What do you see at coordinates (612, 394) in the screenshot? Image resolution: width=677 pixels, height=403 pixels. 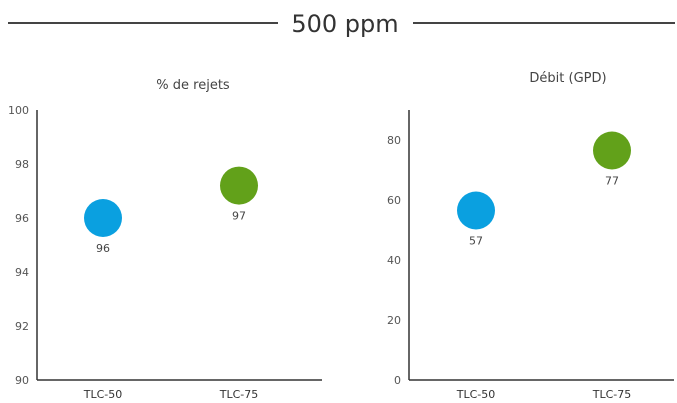 I see `flow-x-tick-label: TLC-75` at bounding box center [612, 394].